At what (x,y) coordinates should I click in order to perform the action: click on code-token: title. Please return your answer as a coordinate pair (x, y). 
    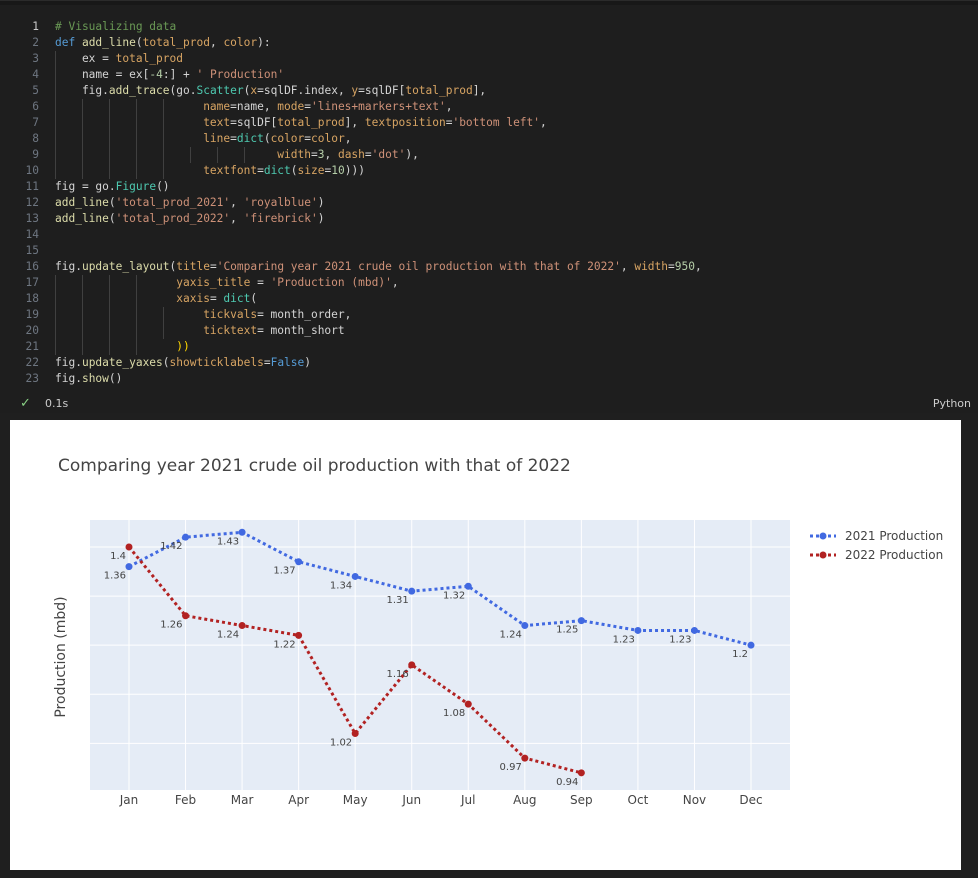
    Looking at the image, I should click on (193, 266).